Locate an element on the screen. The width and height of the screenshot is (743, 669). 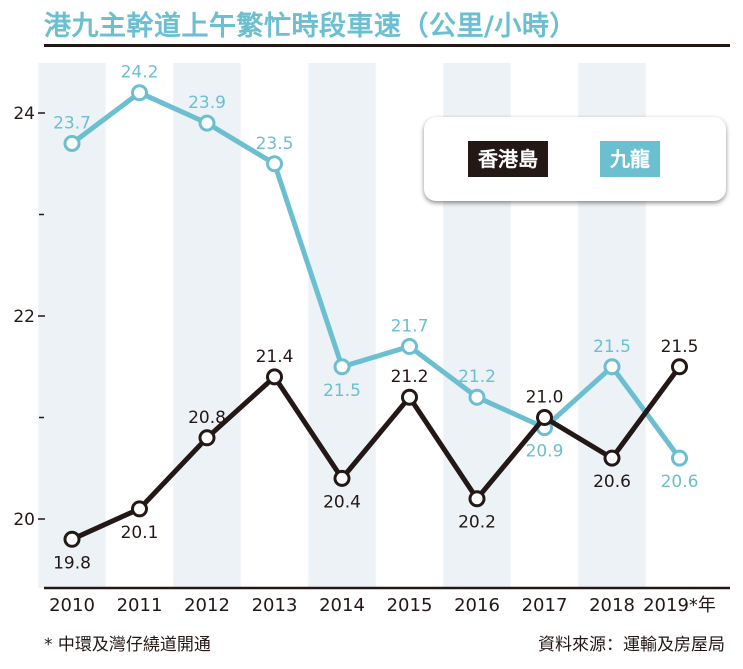
data-label-kowloon: 23.9 is located at coordinates (207, 103).